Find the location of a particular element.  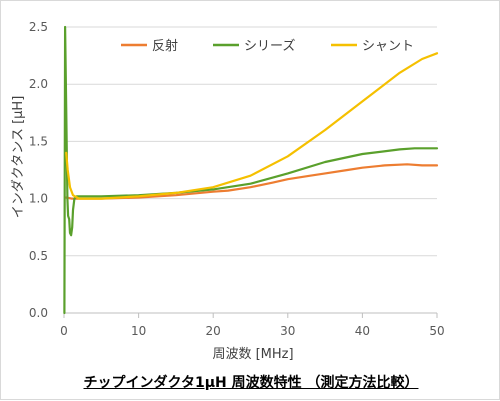

y-tick-label: 1.0 is located at coordinates (38, 199).